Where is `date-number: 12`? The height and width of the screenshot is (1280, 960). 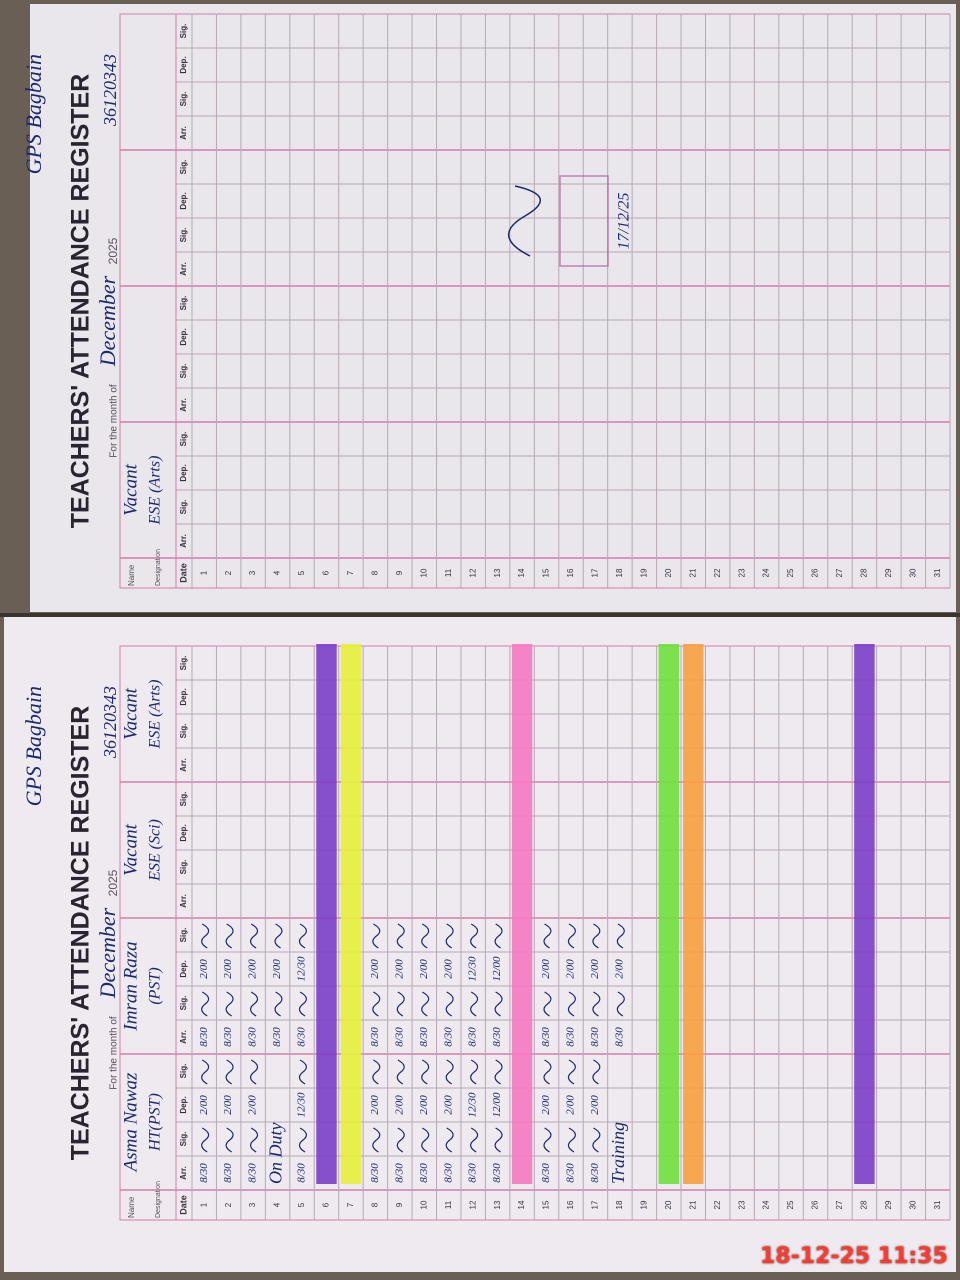 date-number: 12 is located at coordinates (472, 572).